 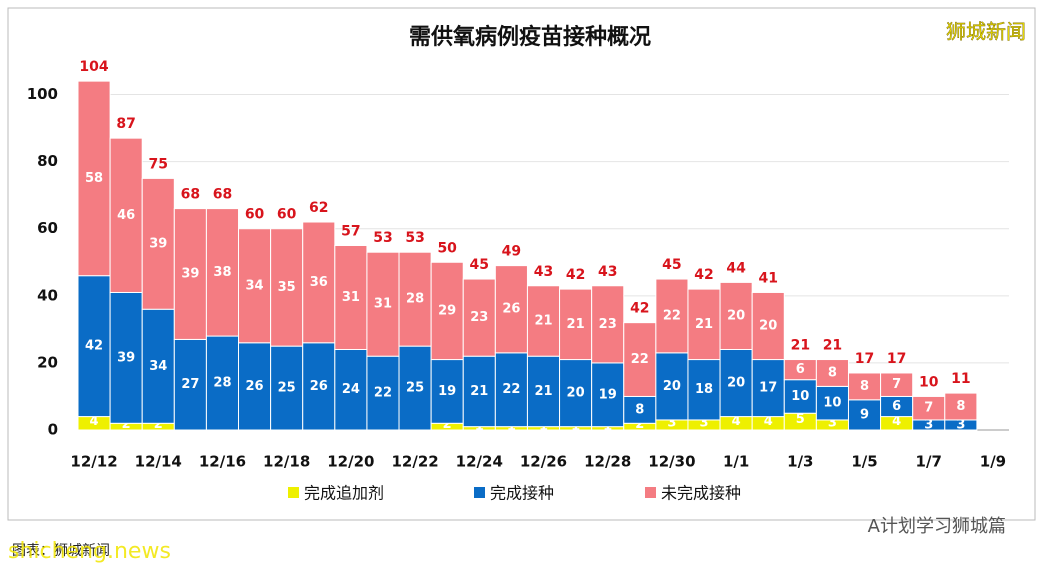 I want to click on total-label: 21, so click(x=832, y=346).